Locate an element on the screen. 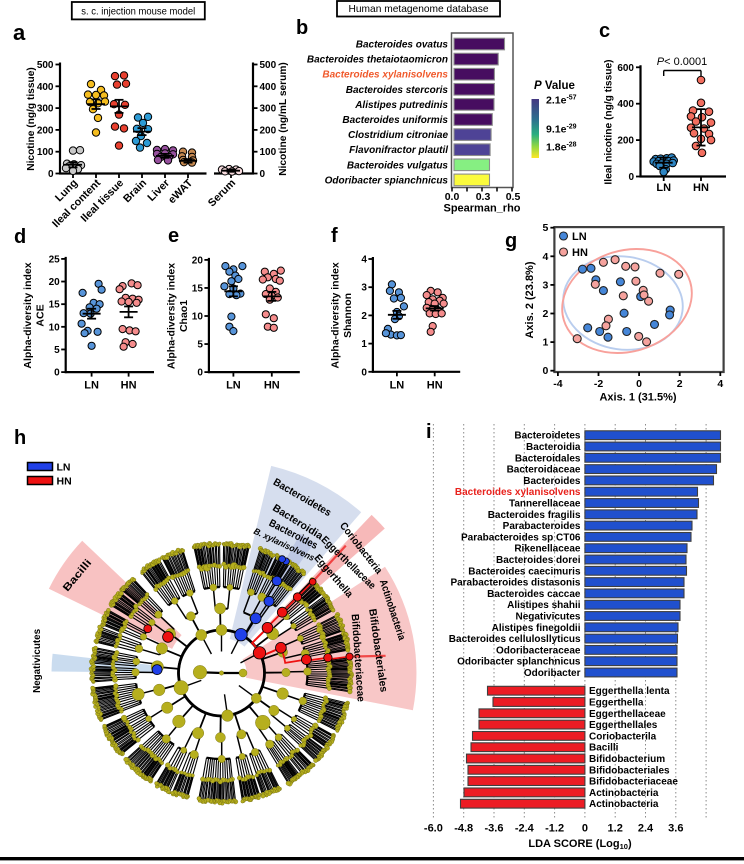 This screenshot has height=864, width=744. svg-text: Parabacteroides is located at coordinates (542, 526).